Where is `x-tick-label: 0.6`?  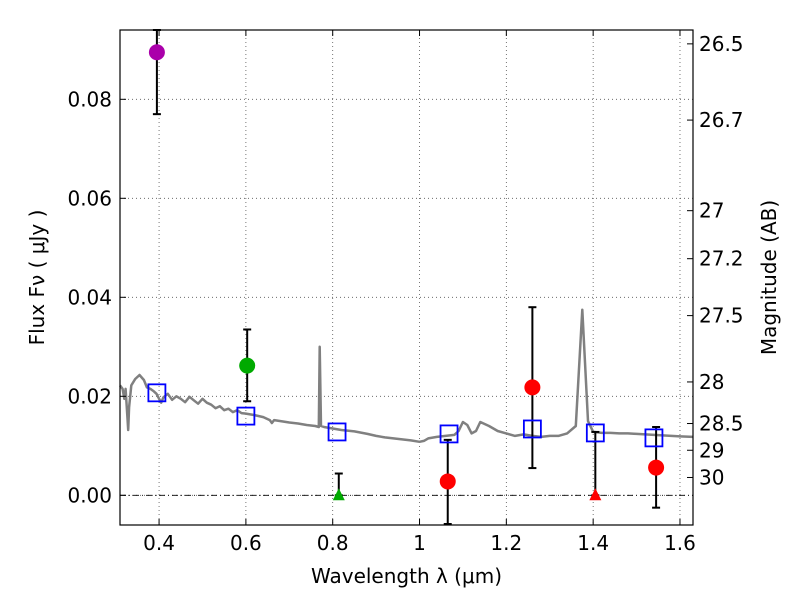 x-tick-label: 0.6 is located at coordinates (246, 543).